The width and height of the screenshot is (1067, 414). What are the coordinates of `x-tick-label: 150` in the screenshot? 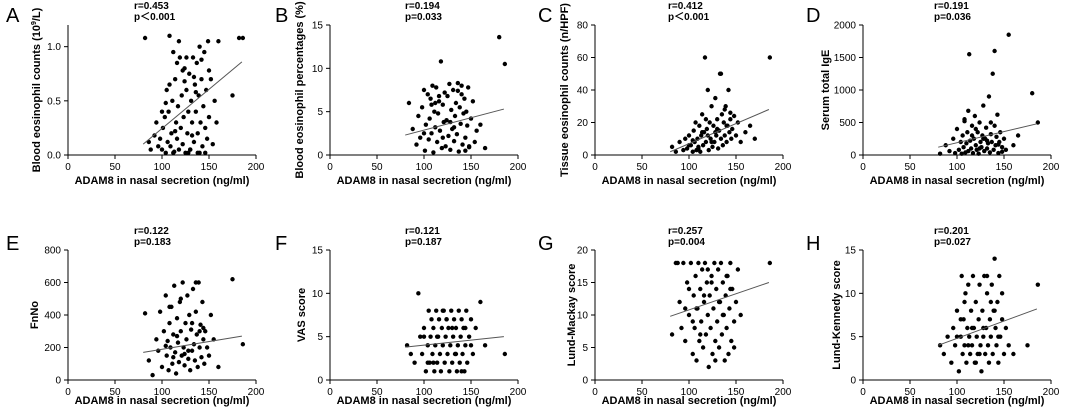 It's located at (736, 167).